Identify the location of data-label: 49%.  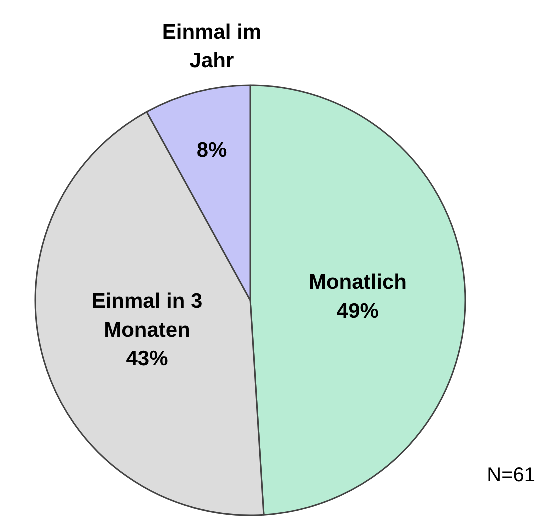
(358, 311).